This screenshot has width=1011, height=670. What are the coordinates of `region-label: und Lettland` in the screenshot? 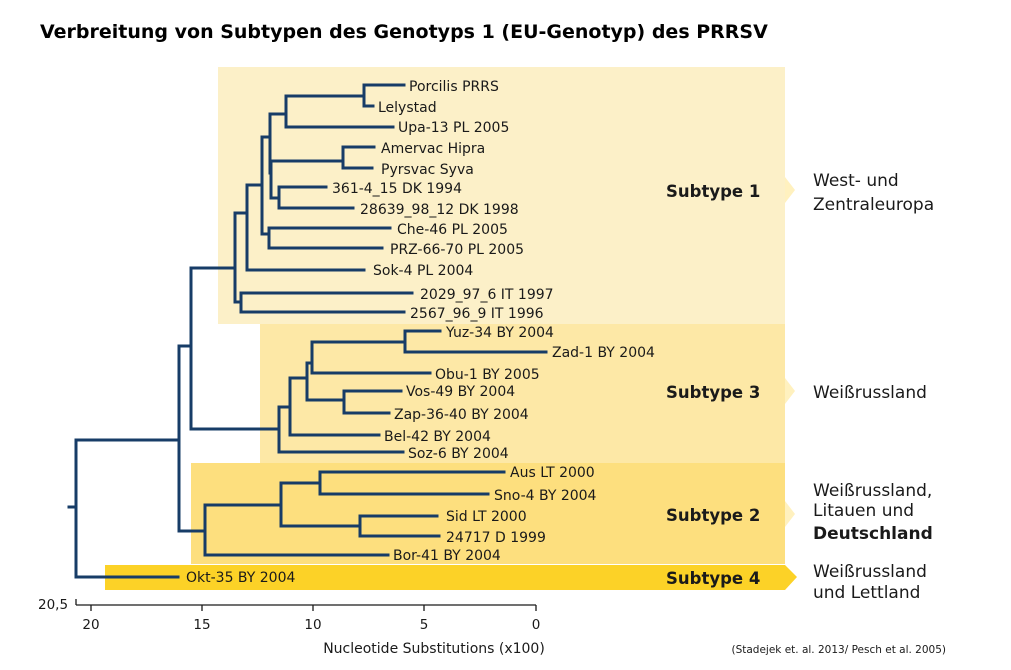 It's located at (866, 593).